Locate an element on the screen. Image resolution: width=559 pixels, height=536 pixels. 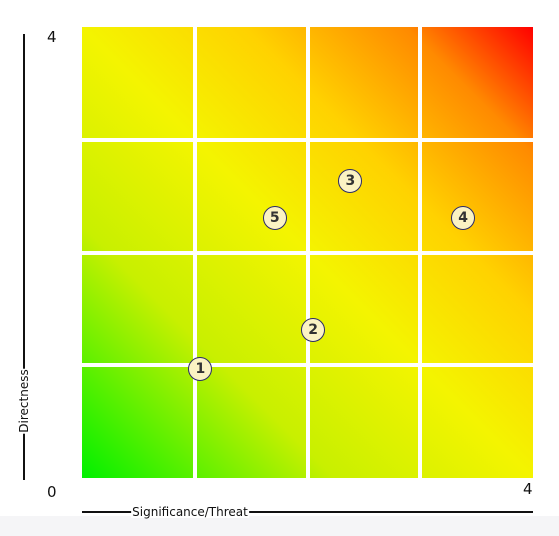
data-point-marker-5: 5 is located at coordinates (274, 217).